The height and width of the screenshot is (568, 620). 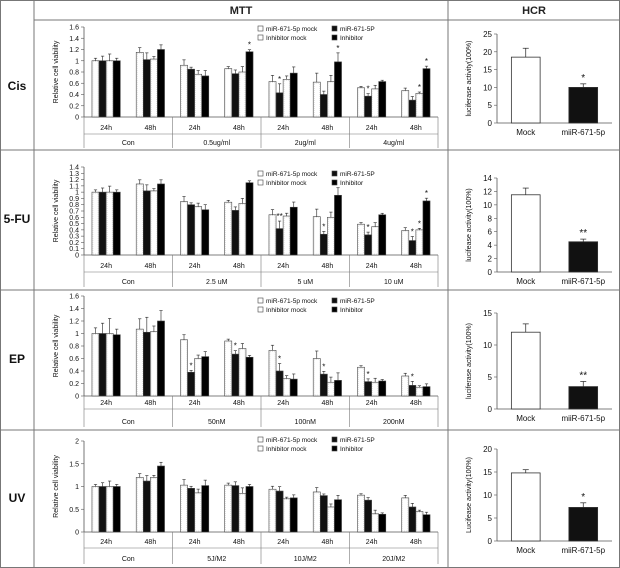 I want to click on legend-label: Inhibitor mock, so click(x=286, y=310).